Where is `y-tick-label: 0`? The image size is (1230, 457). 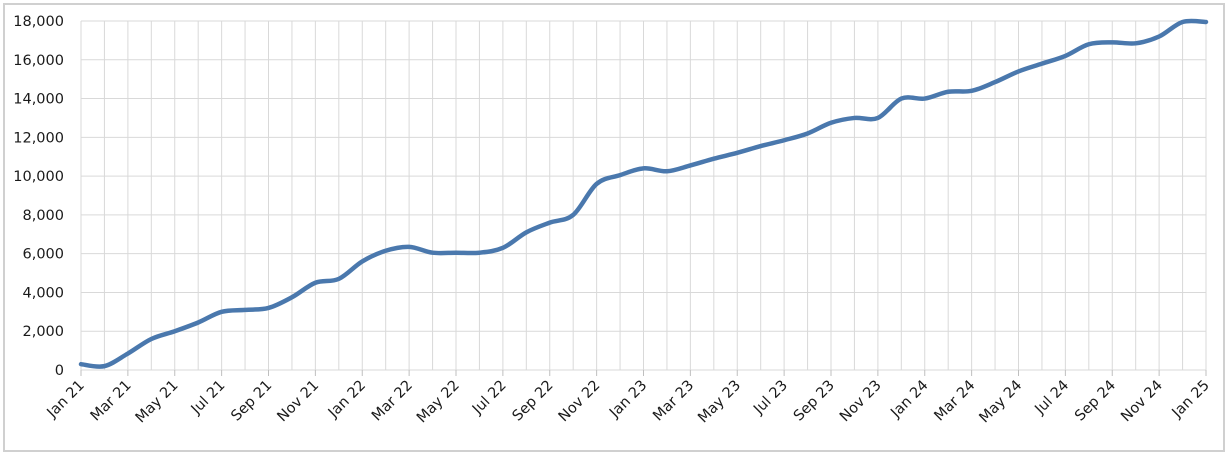 y-tick-label: 0 is located at coordinates (59, 371).